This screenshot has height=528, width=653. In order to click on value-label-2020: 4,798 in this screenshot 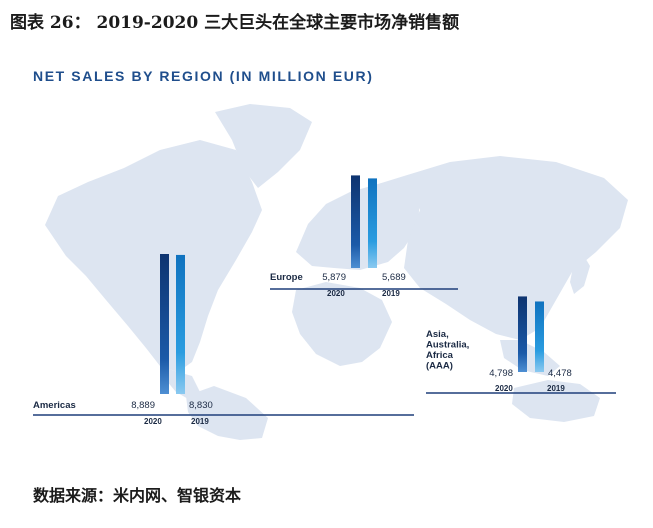, I will do `click(501, 373)`.